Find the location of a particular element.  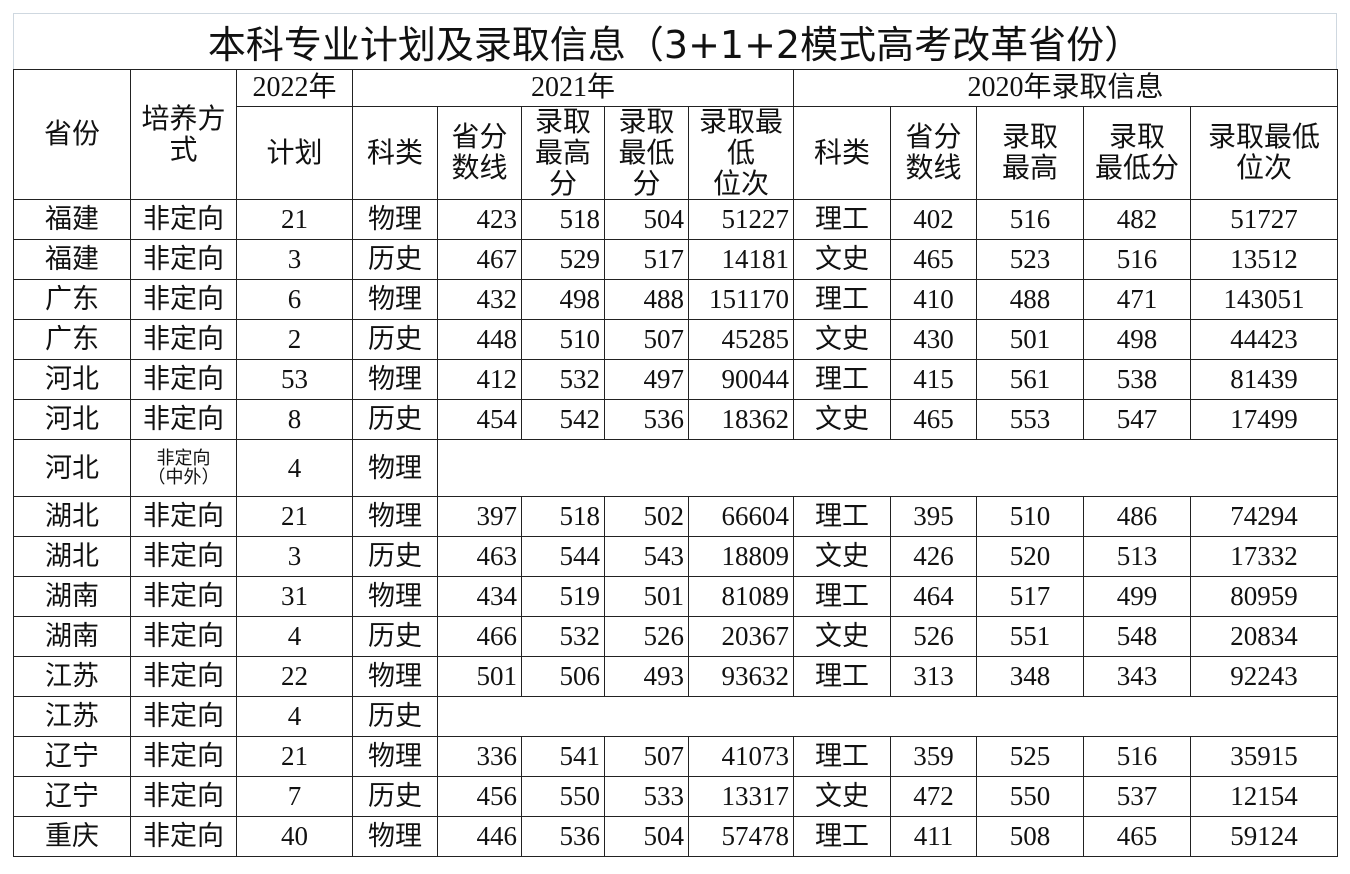

table-cell: 7 is located at coordinates (294, 797).